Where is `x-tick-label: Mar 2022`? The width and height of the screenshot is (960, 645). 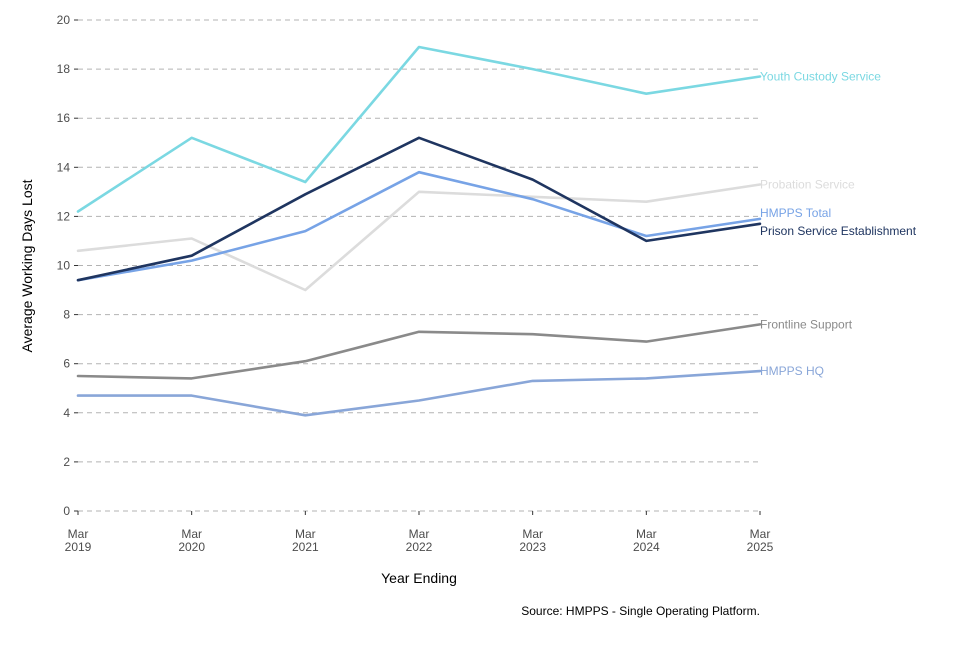
x-tick-label: Mar 2022 is located at coordinates (419, 540).